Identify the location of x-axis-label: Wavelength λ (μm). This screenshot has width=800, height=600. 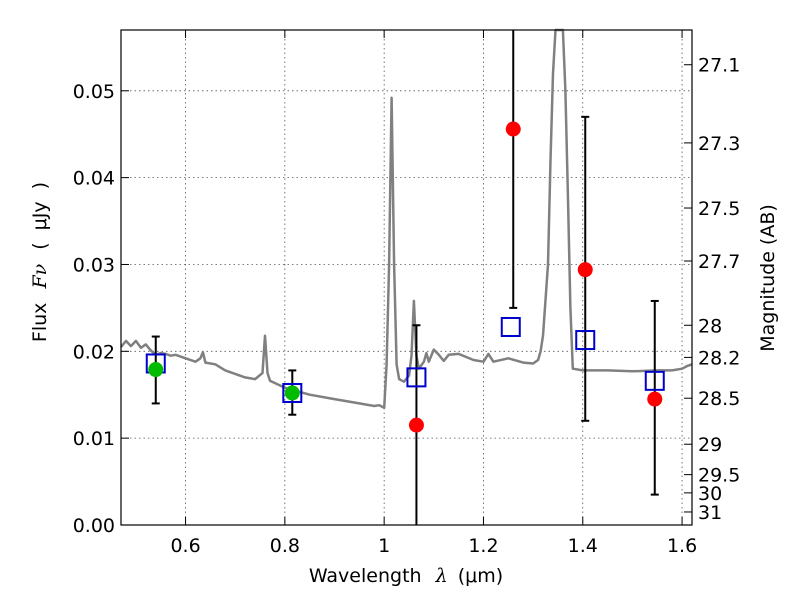
(406, 576).